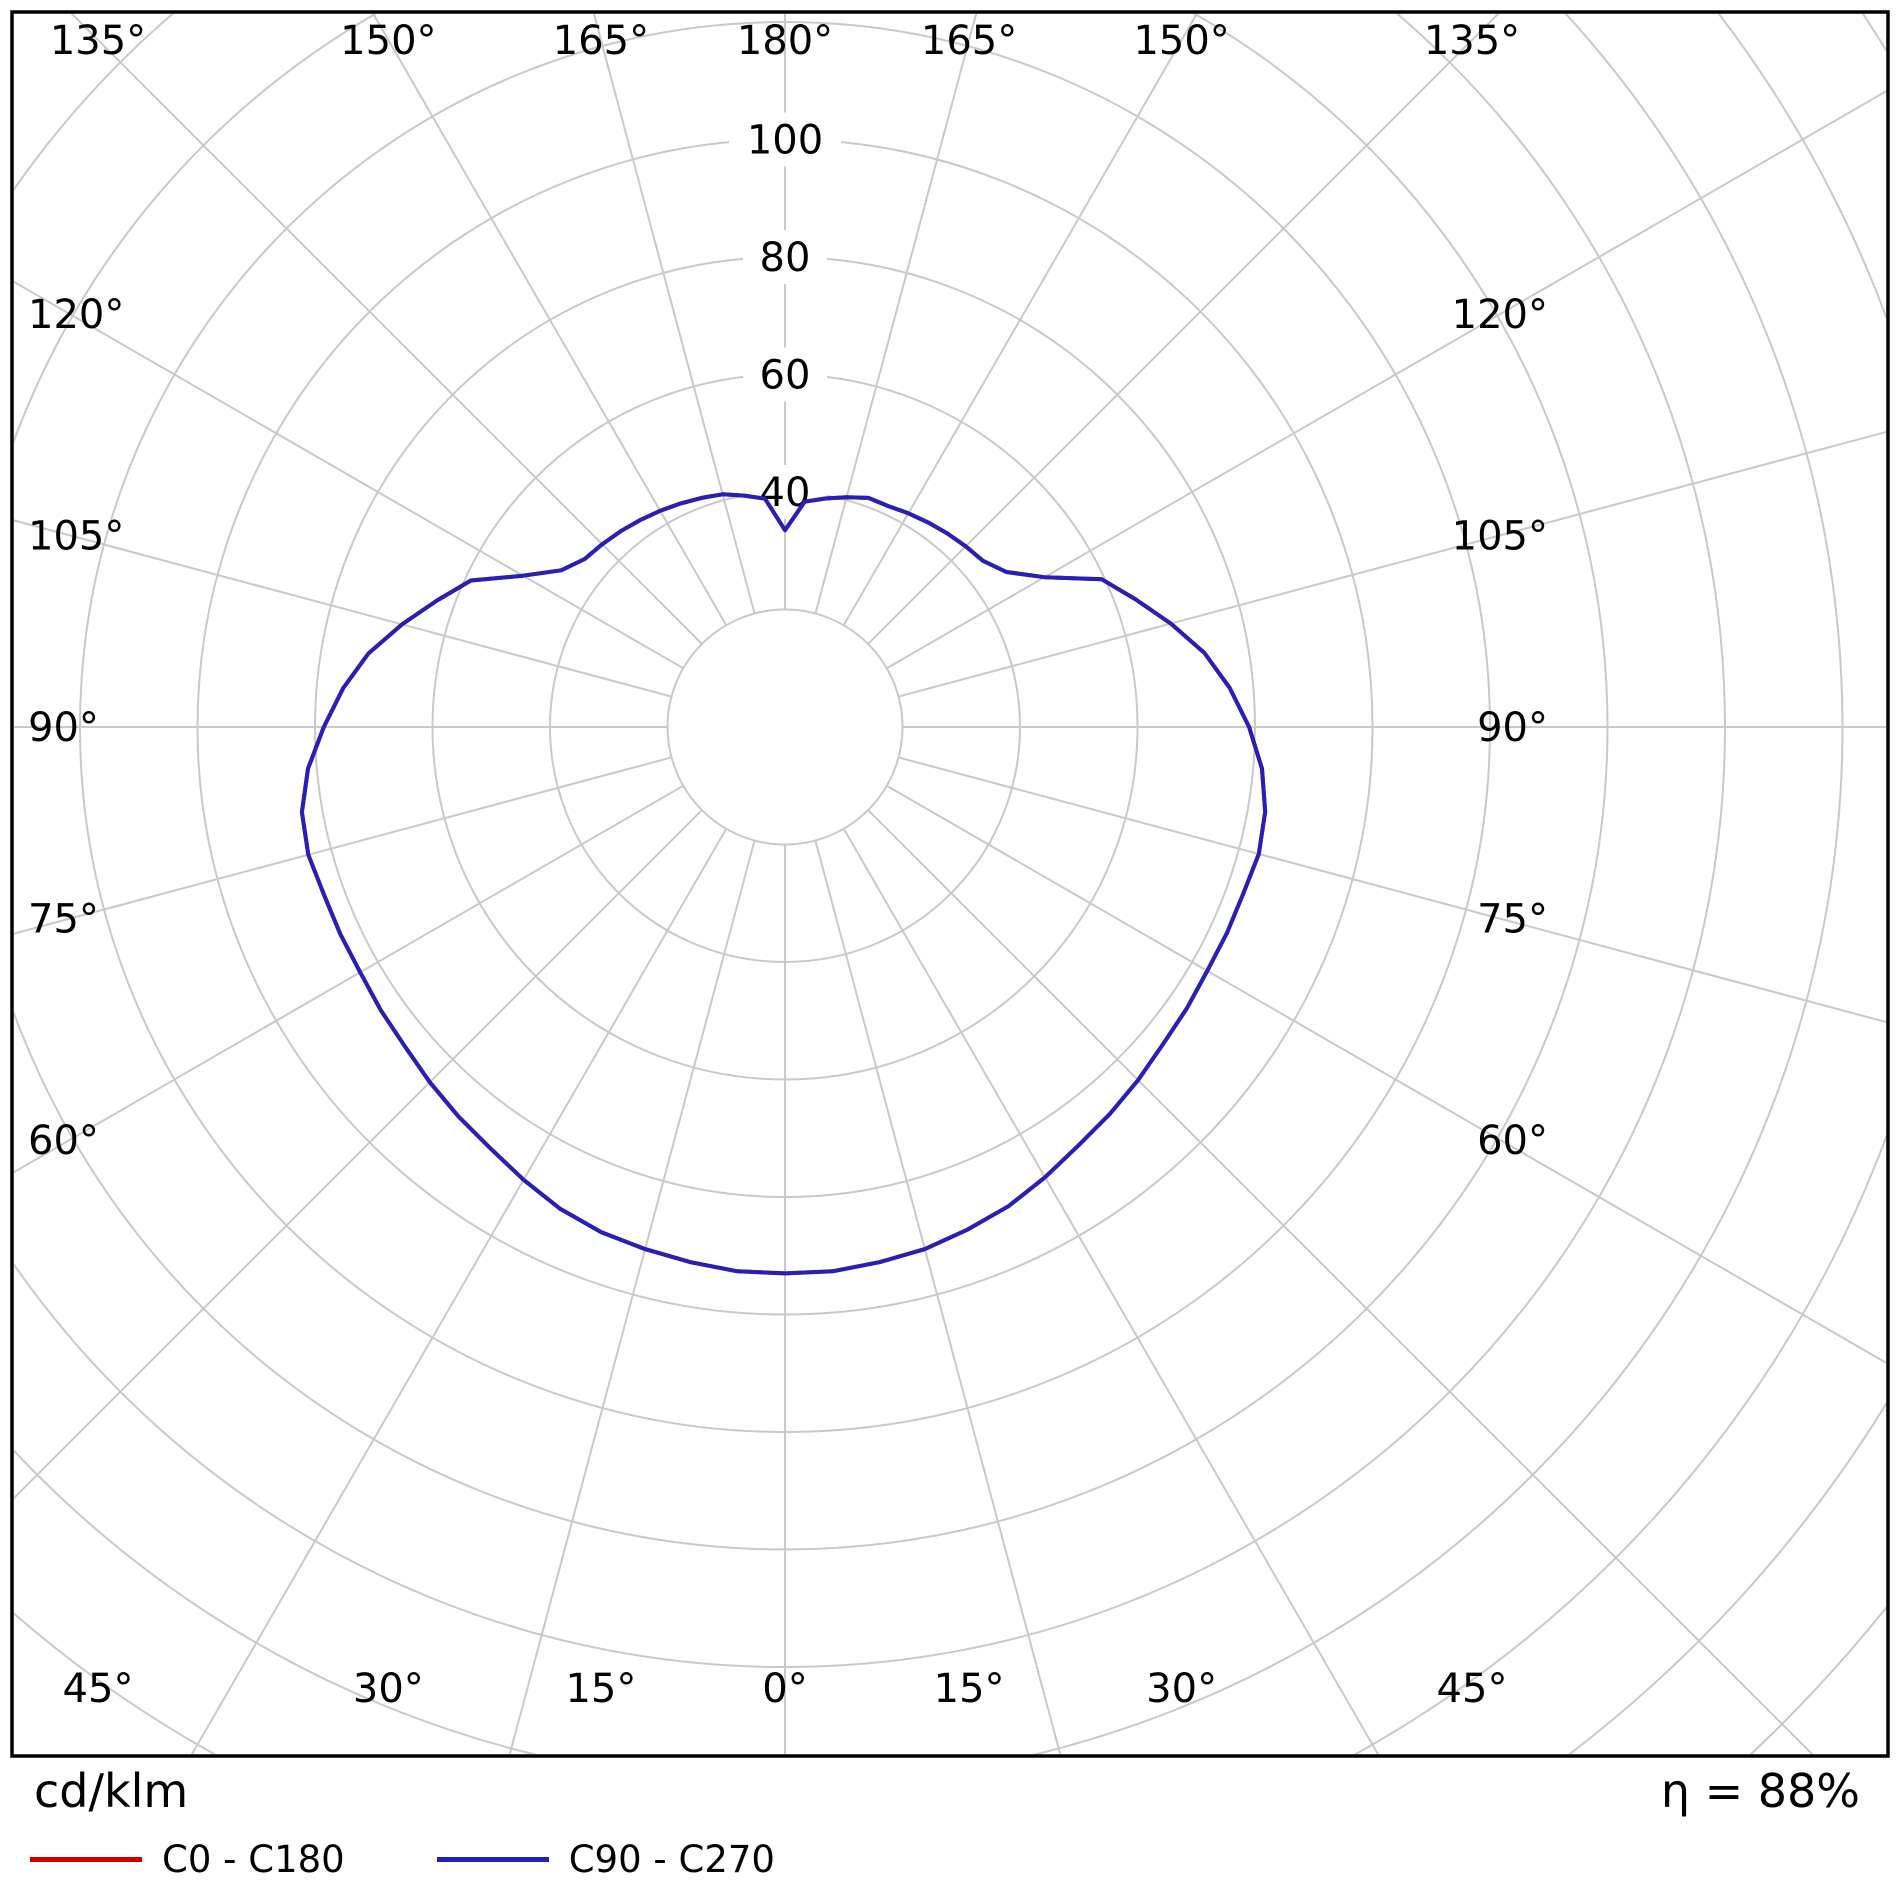  I want to click on legend-item-c0-c180: C0 - C180, so click(187, 1859).